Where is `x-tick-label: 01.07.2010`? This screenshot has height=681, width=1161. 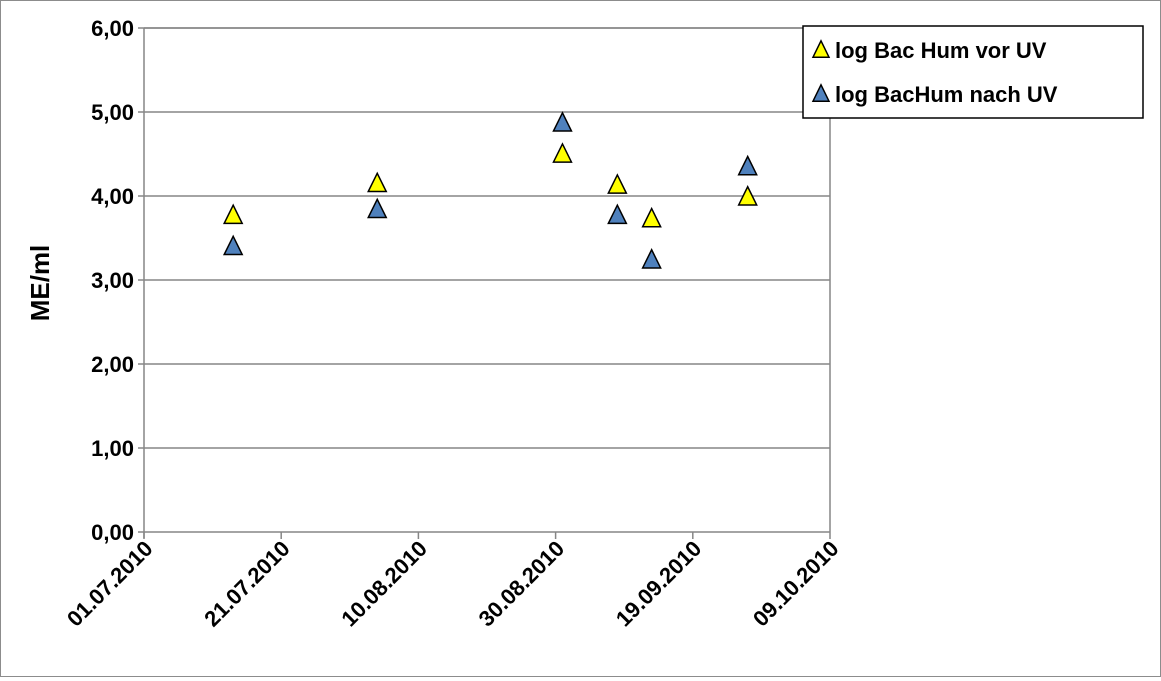 x-tick-label: 01.07.2010 is located at coordinates (110, 584).